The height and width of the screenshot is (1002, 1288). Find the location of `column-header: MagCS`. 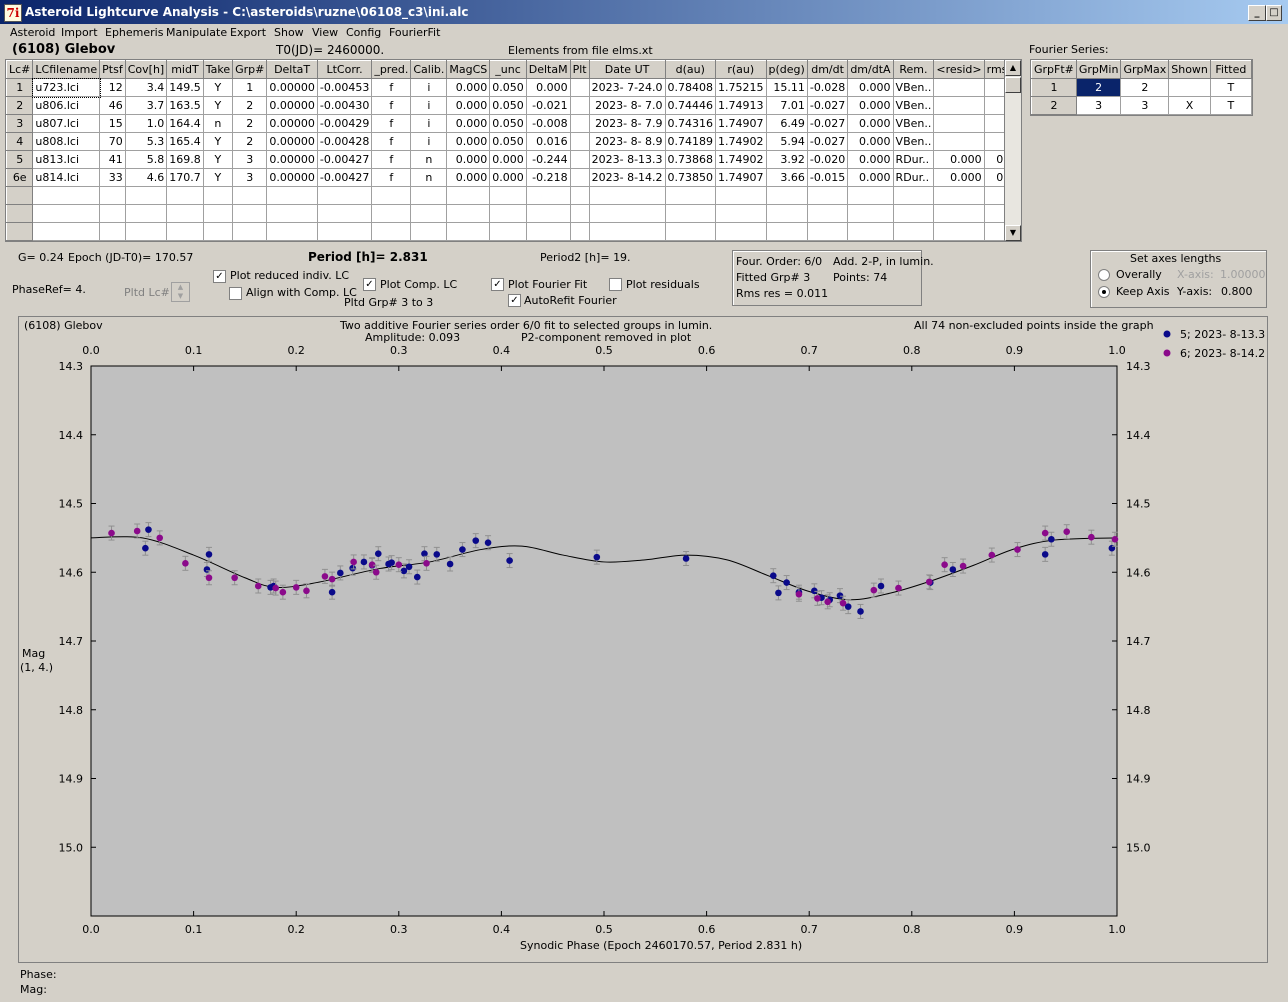

column-header: MagCS is located at coordinates (468, 69).